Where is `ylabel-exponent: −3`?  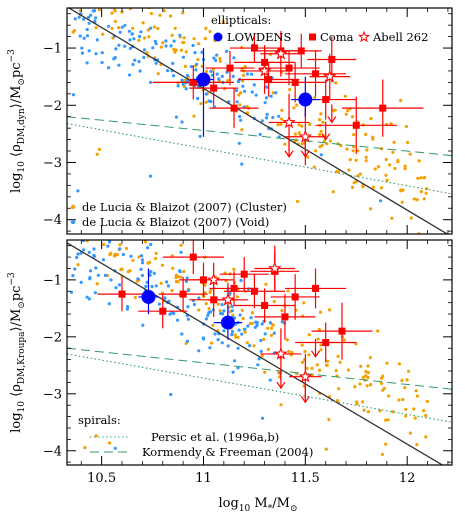 ylabel-exponent: −3 is located at coordinates (12, 279).